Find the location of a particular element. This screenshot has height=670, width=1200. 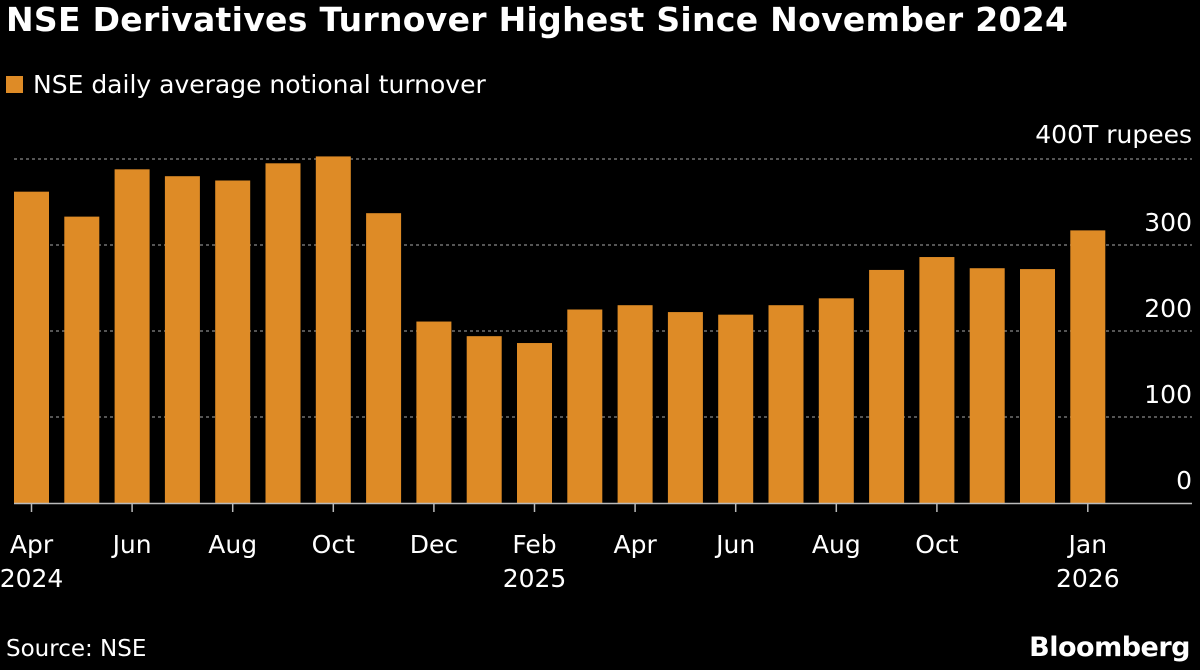

x-tick-label: Dec is located at coordinates (434, 544).